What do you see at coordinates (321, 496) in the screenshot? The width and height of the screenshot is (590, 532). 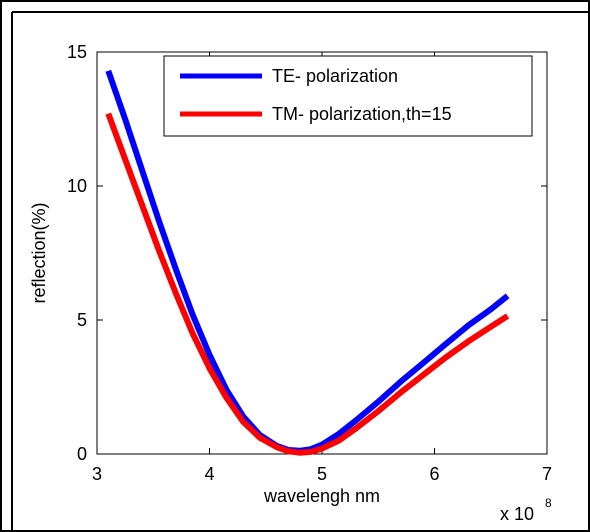 I see `x-axis-label: wavelengh nm` at bounding box center [321, 496].